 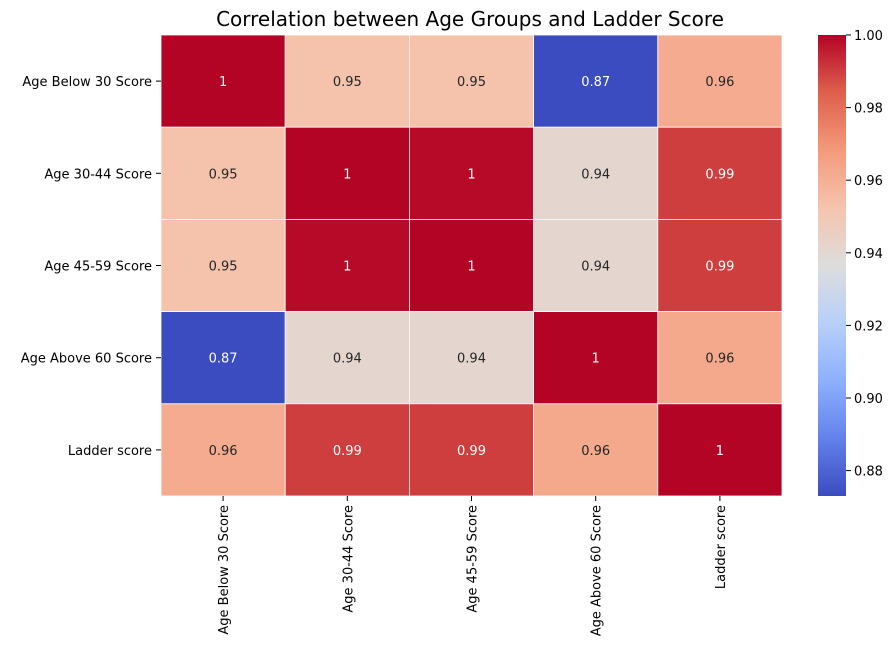 I want to click on heatmap-cell-r1-c0, so click(x=223, y=173).